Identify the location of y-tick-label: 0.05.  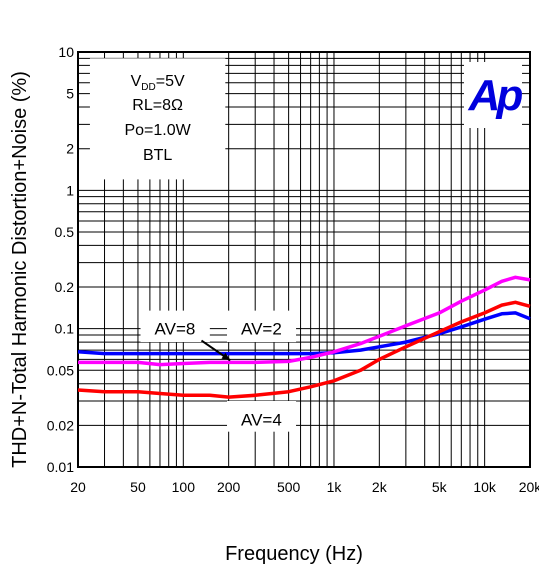
(60, 370).